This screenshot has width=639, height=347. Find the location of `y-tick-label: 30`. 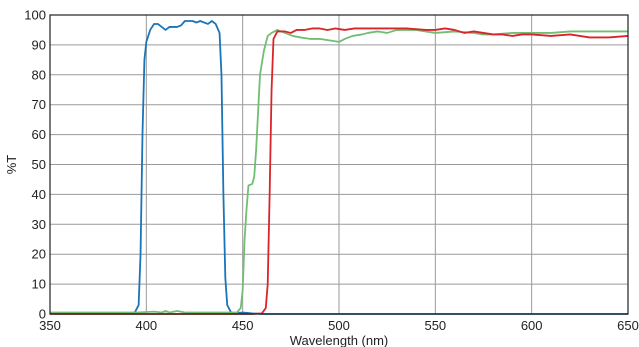

y-tick-label: 30 is located at coordinates (39, 224).